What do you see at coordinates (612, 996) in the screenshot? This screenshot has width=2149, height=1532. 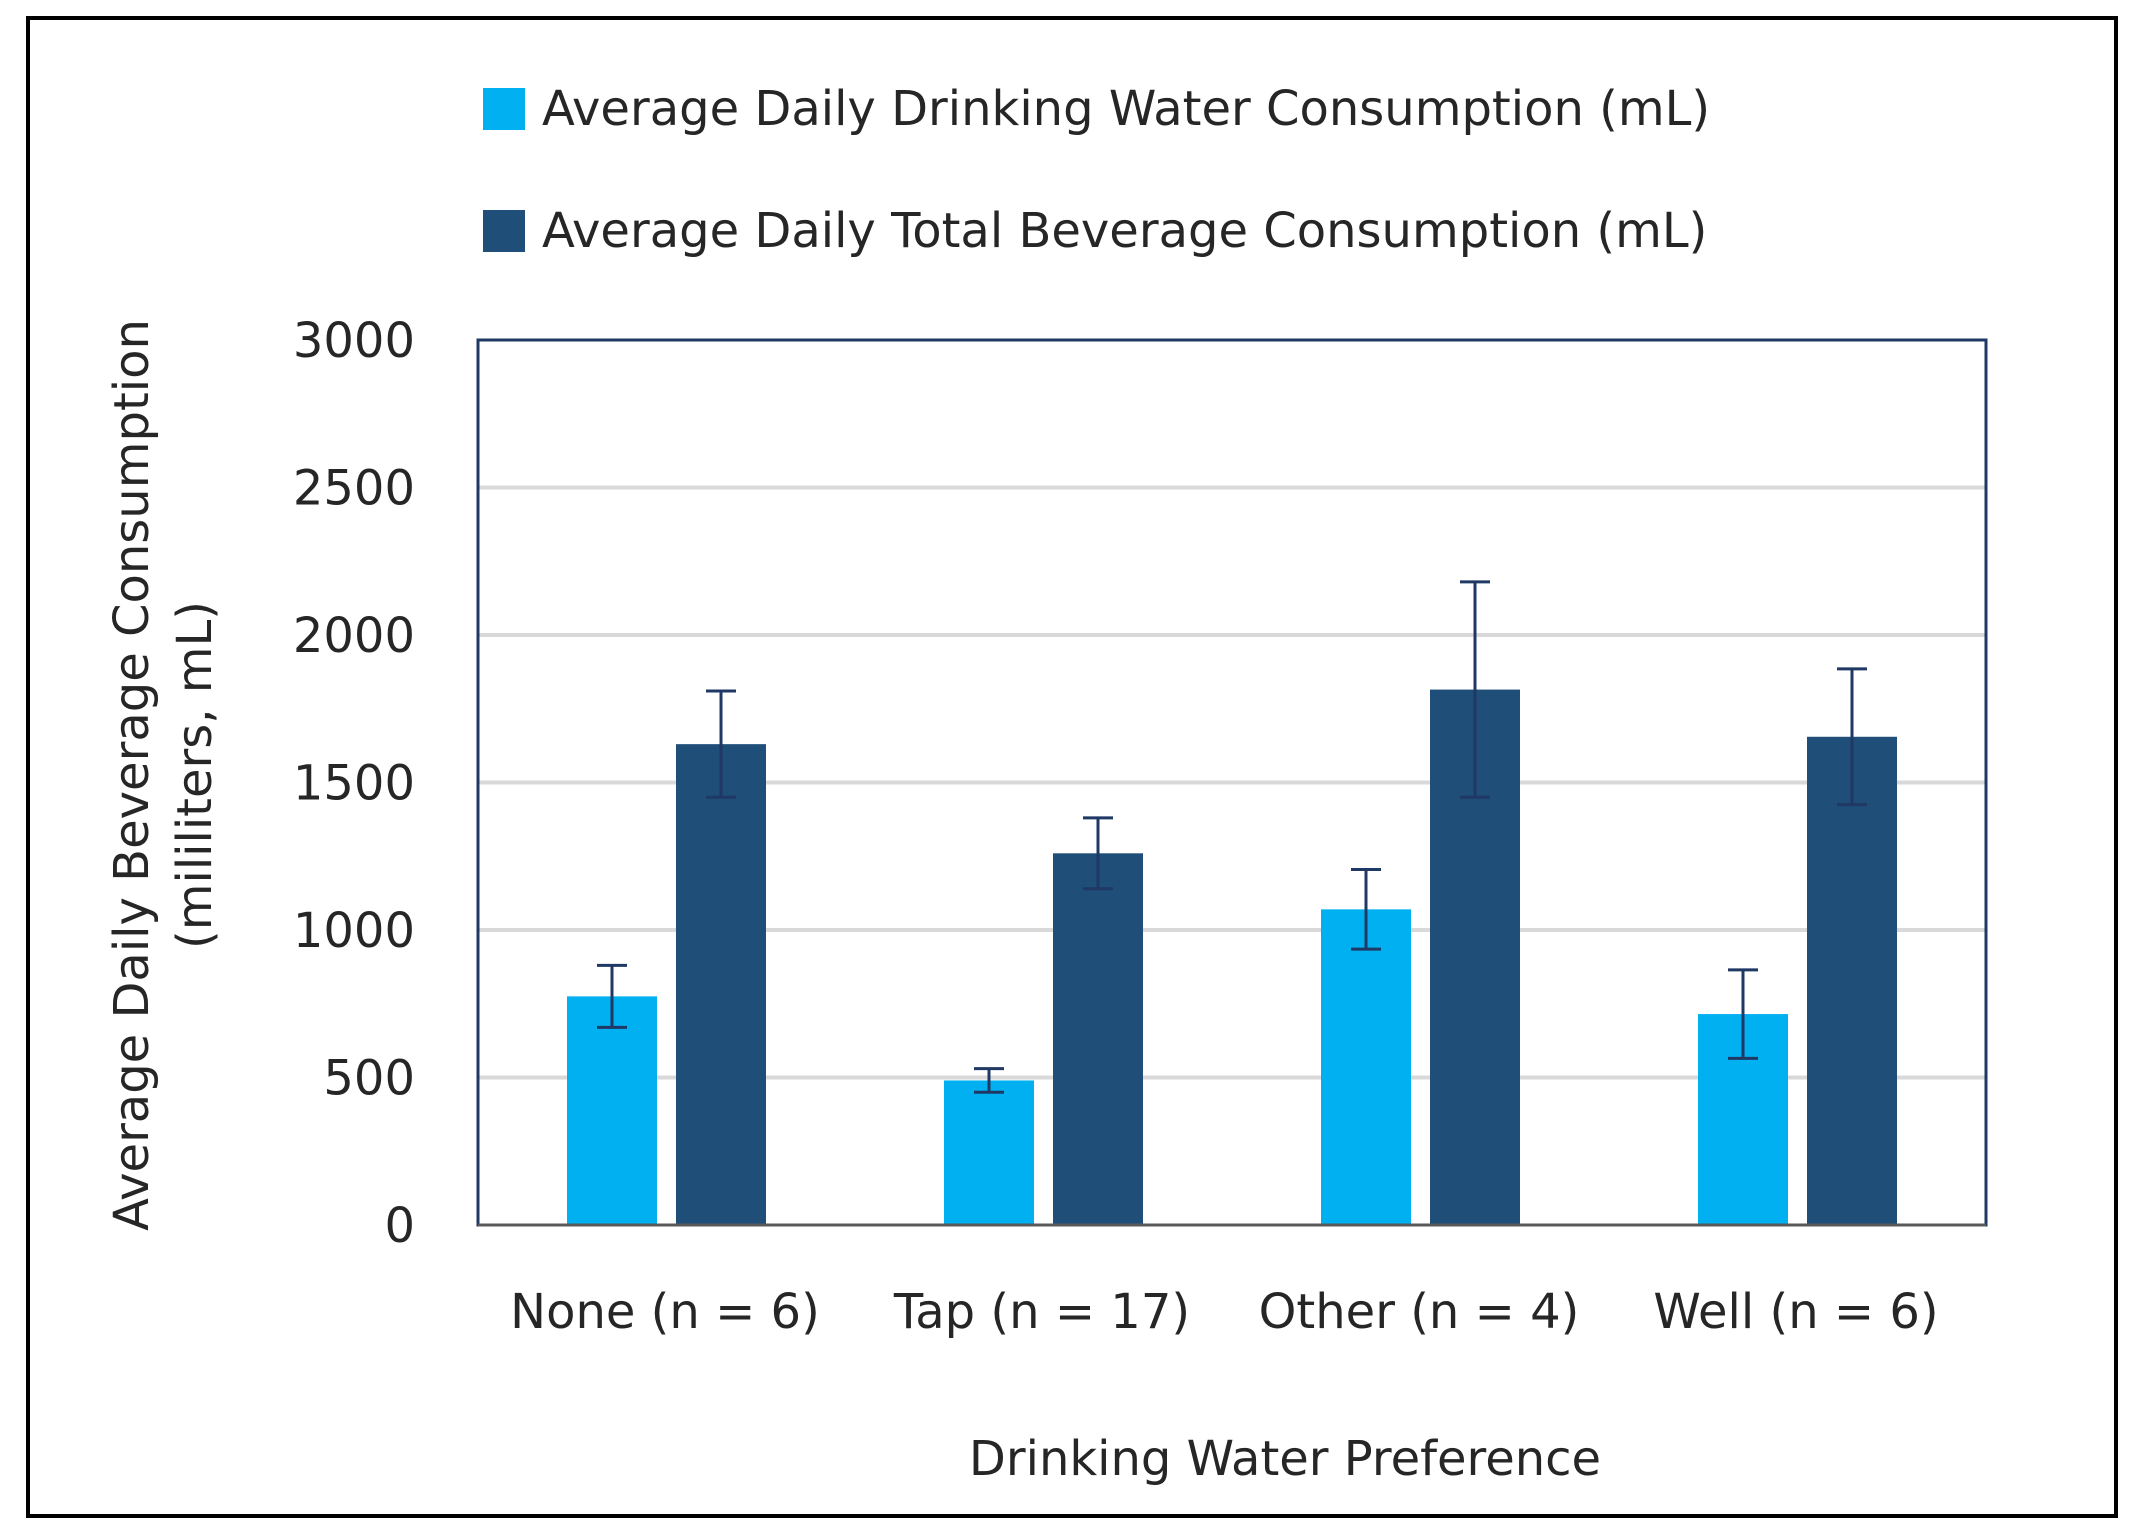 I see `error-bar-series0-cat0` at bounding box center [612, 996].